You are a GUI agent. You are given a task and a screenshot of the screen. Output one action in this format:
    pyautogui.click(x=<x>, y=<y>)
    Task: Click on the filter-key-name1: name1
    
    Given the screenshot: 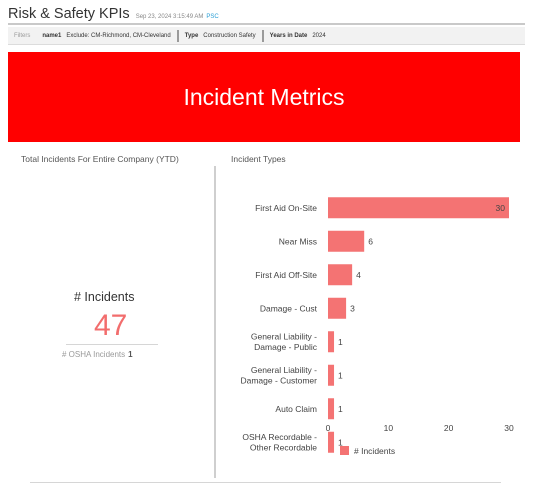 What is the action you would take?
    pyautogui.click(x=52, y=35)
    